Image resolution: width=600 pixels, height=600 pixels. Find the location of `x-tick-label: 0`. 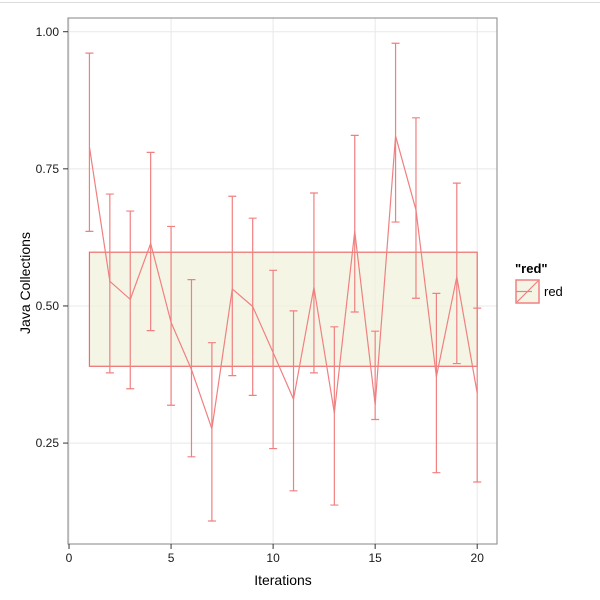

x-tick-label: 0 is located at coordinates (69, 558).